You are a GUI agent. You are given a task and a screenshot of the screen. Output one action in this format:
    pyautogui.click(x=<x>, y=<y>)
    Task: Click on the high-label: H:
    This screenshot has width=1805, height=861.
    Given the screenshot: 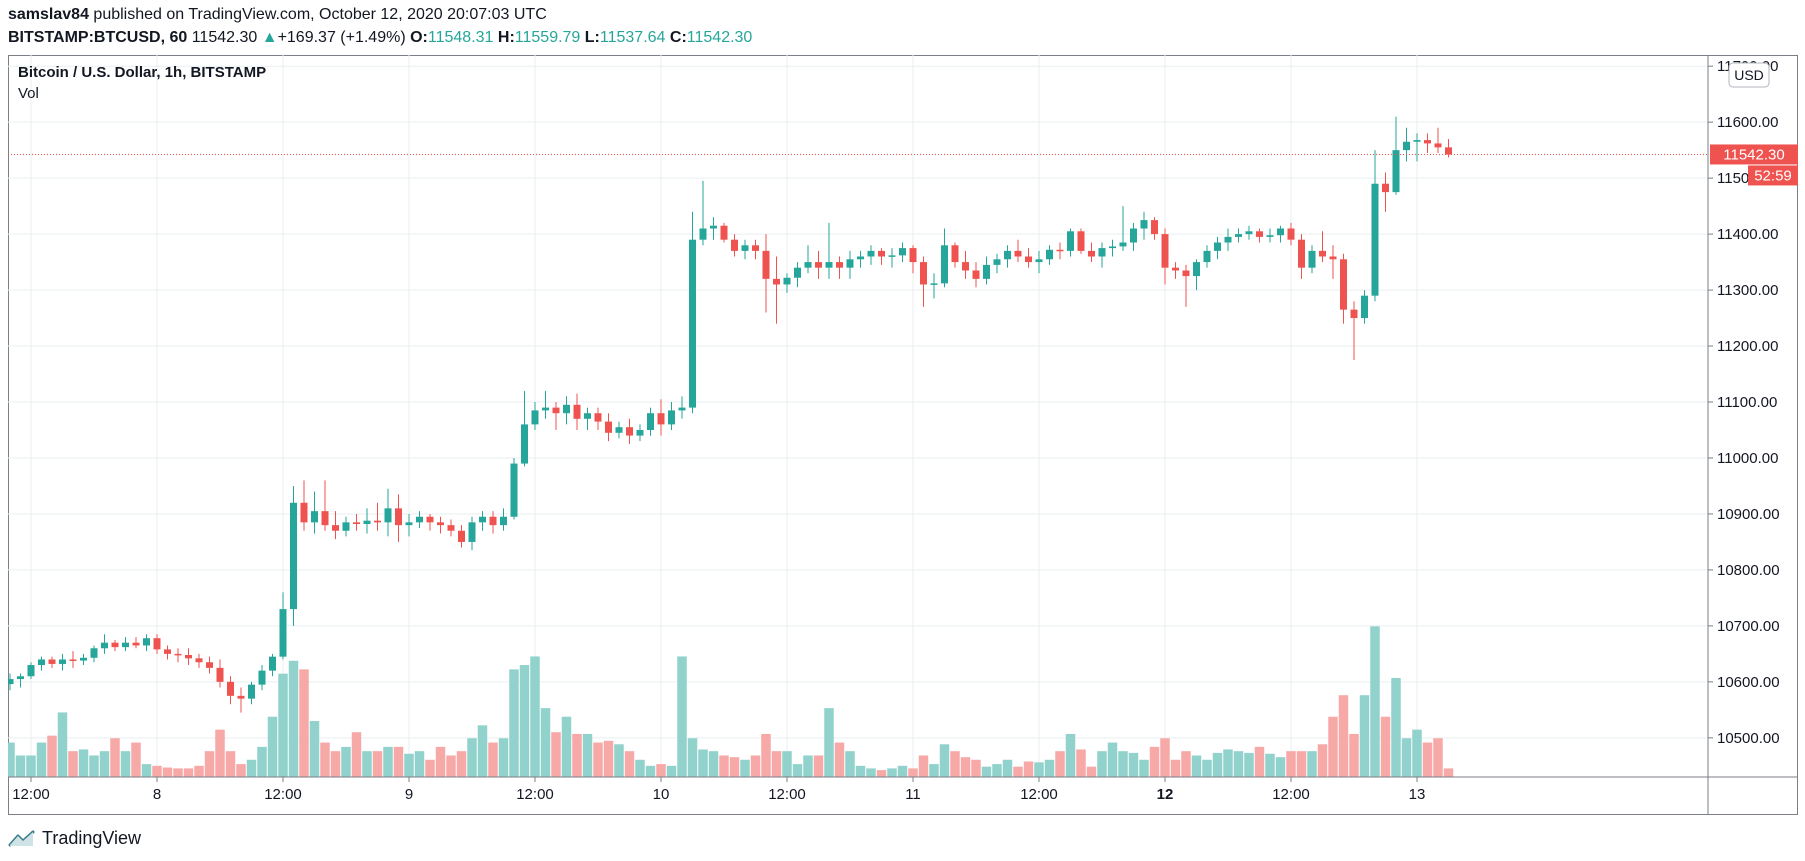 What is the action you would take?
    pyautogui.click(x=506, y=37)
    